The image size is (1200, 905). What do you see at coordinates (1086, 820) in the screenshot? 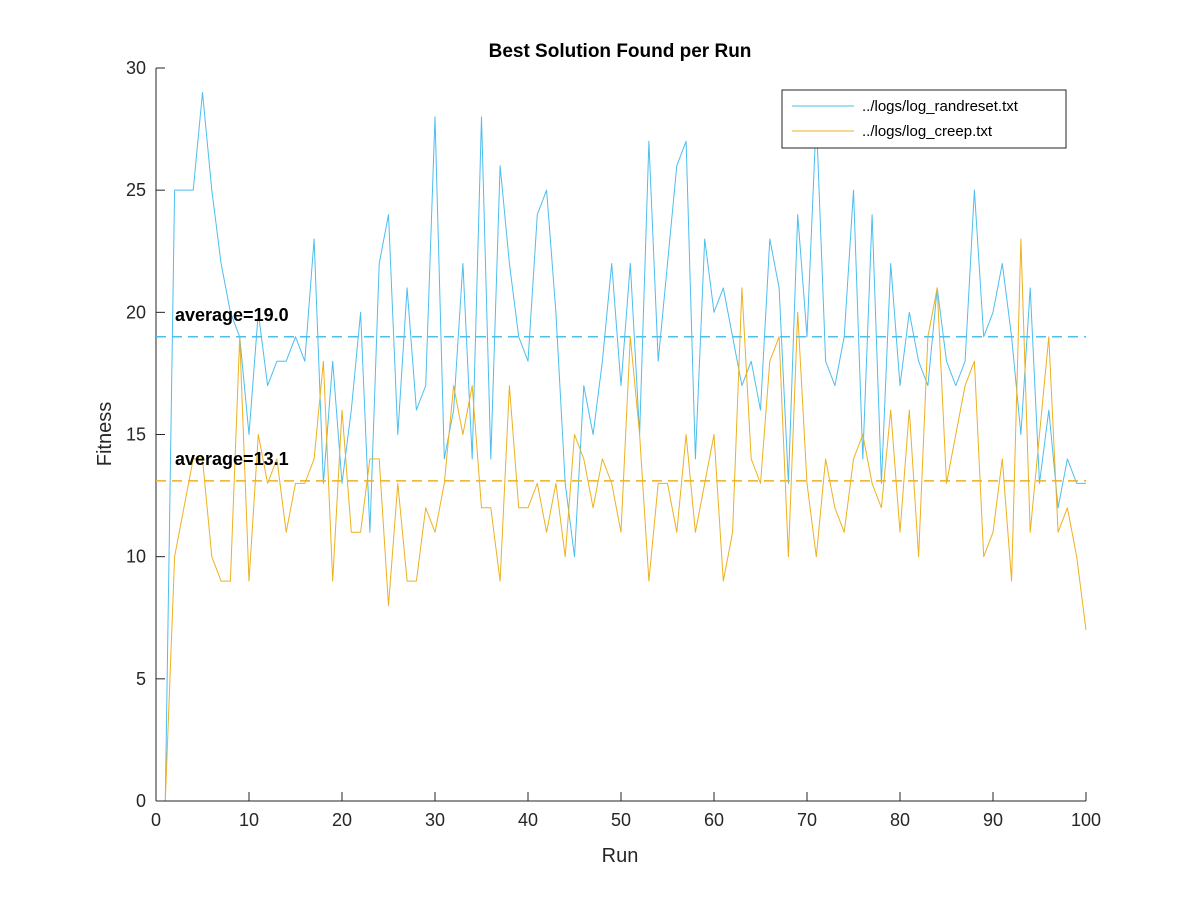
I see `x-tick-label: 100` at bounding box center [1086, 820].